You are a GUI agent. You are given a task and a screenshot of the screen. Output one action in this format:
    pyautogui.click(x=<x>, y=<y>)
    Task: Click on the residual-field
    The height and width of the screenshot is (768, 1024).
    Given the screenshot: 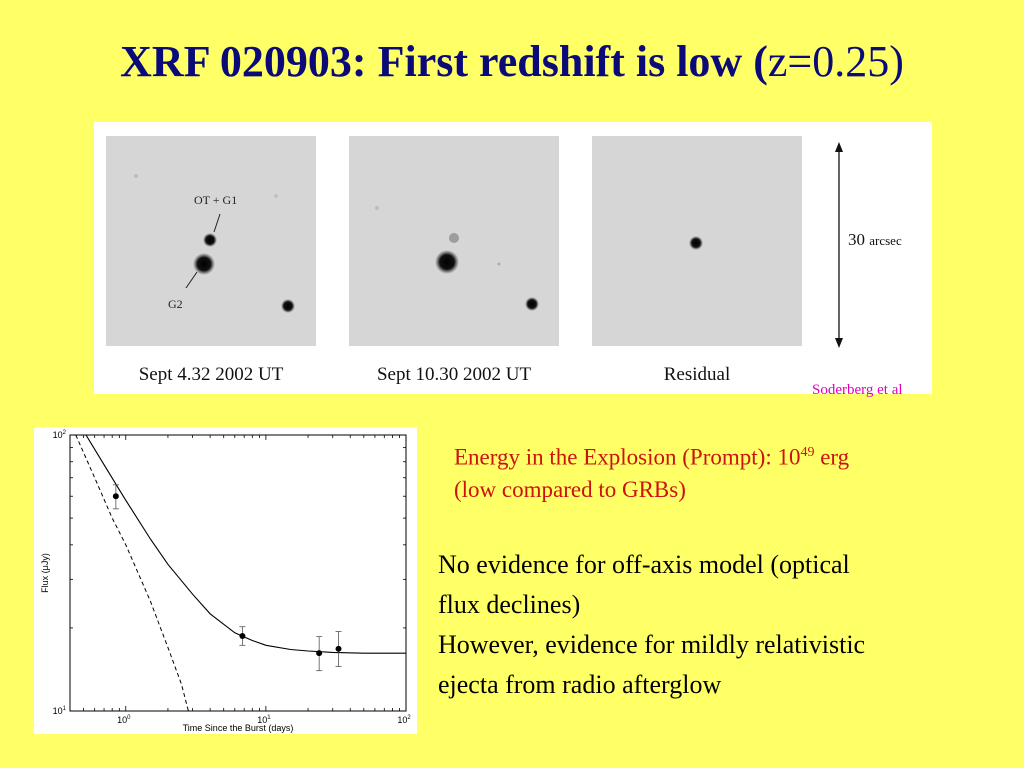 What is the action you would take?
    pyautogui.click(x=696, y=243)
    